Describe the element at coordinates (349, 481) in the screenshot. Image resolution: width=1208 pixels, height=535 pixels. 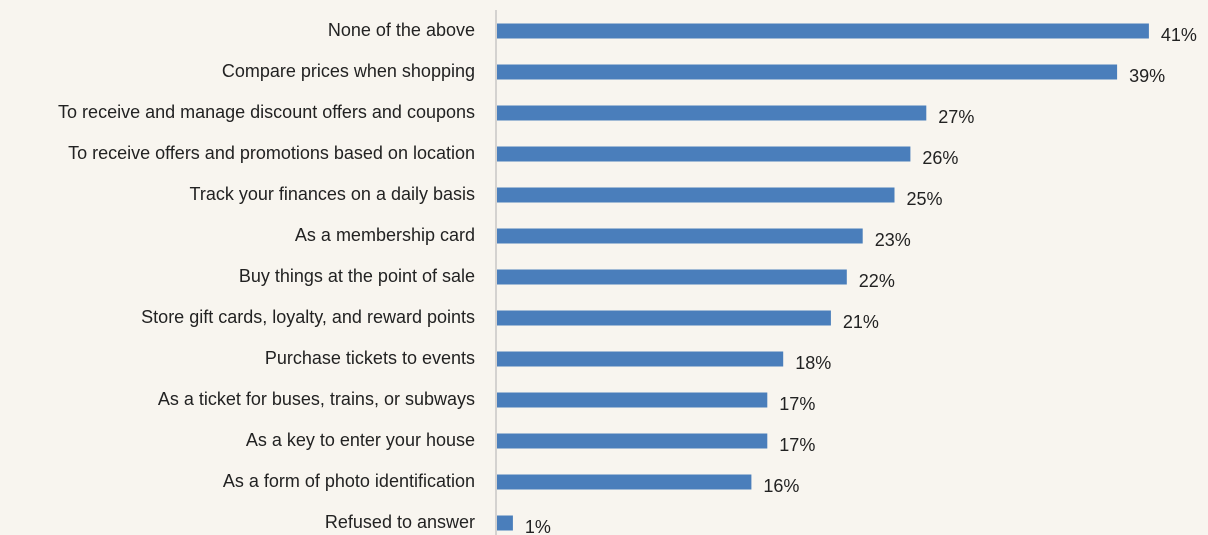
I see `category-label: As a form of photo identification` at that location.